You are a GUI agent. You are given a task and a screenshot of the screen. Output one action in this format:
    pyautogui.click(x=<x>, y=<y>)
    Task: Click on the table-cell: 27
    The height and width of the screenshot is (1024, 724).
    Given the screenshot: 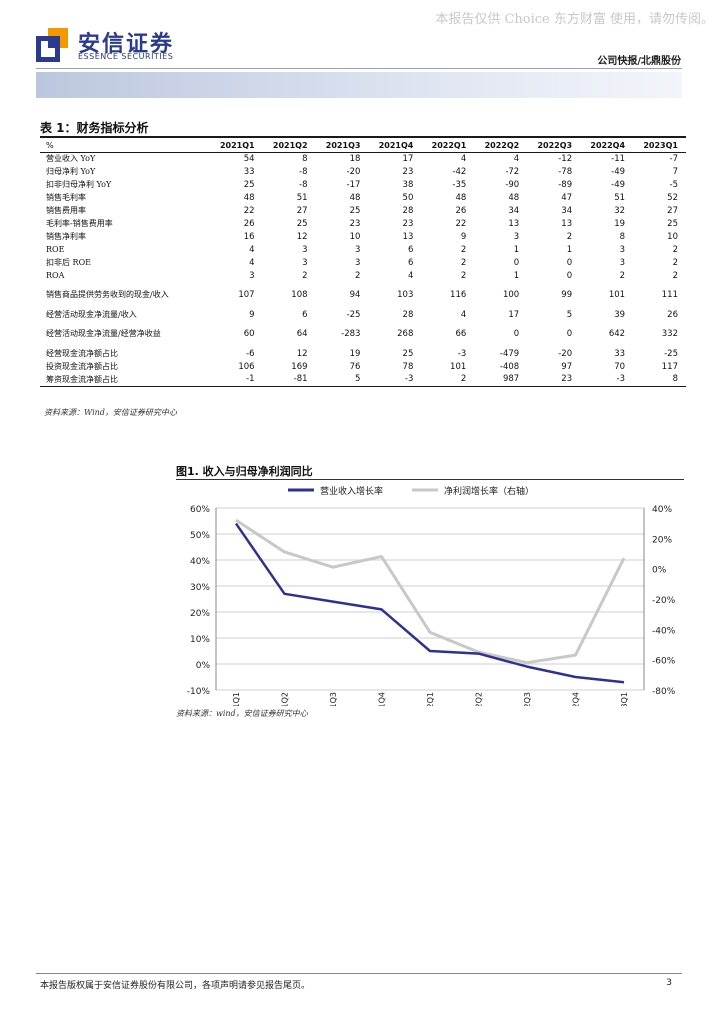 What is the action you would take?
    pyautogui.click(x=672, y=210)
    